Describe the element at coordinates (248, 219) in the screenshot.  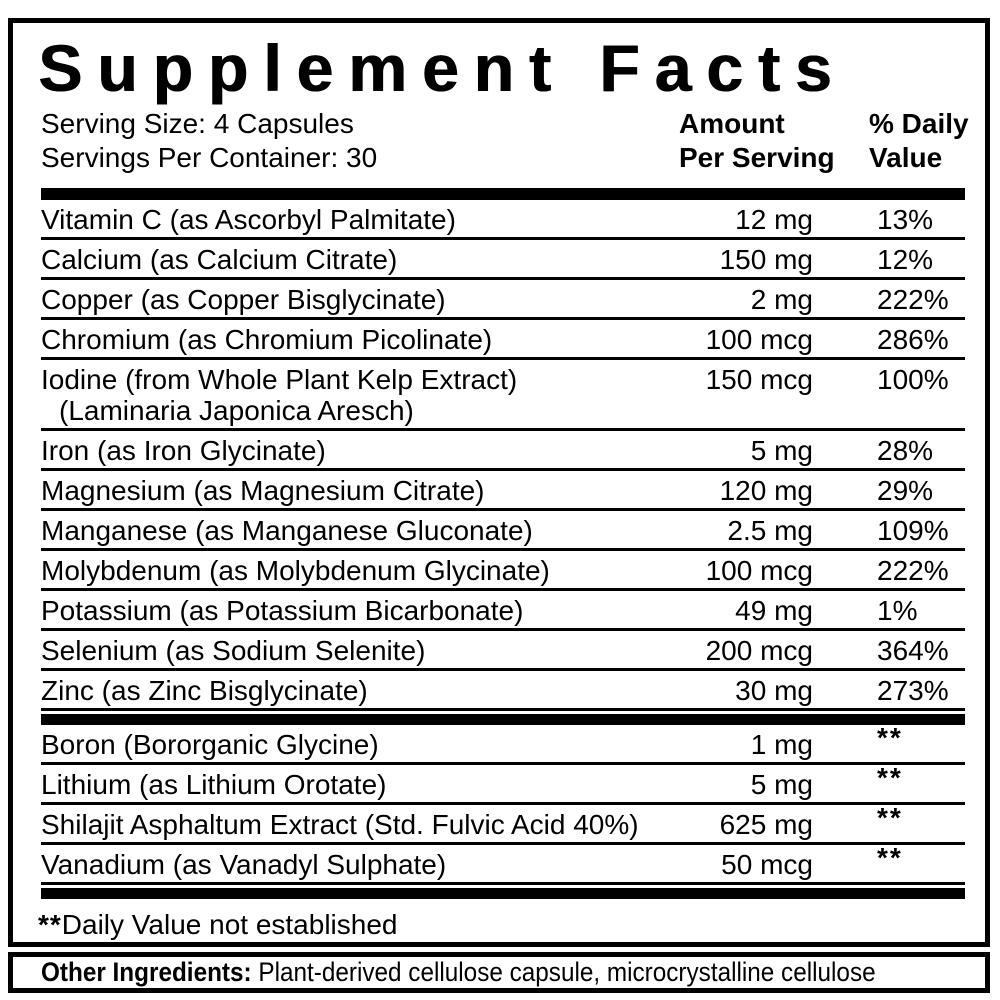
I see `nutrient-name: Vitamin C (as Ascorbyl Palmitate)` at that location.